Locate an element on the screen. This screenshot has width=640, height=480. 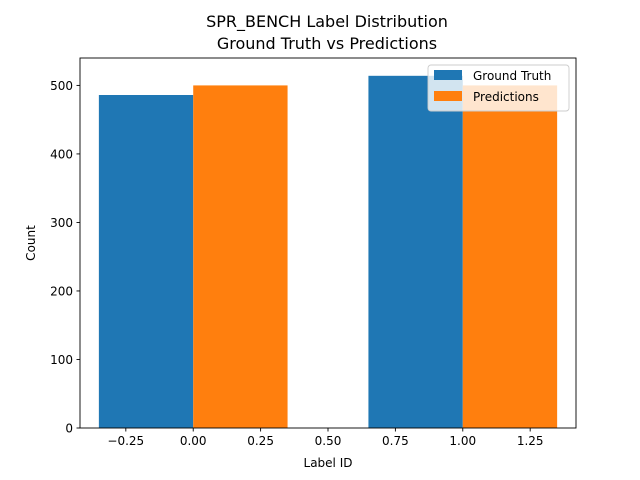
chart-title: SPR_BENCH Label Distribution is located at coordinates (327, 22).